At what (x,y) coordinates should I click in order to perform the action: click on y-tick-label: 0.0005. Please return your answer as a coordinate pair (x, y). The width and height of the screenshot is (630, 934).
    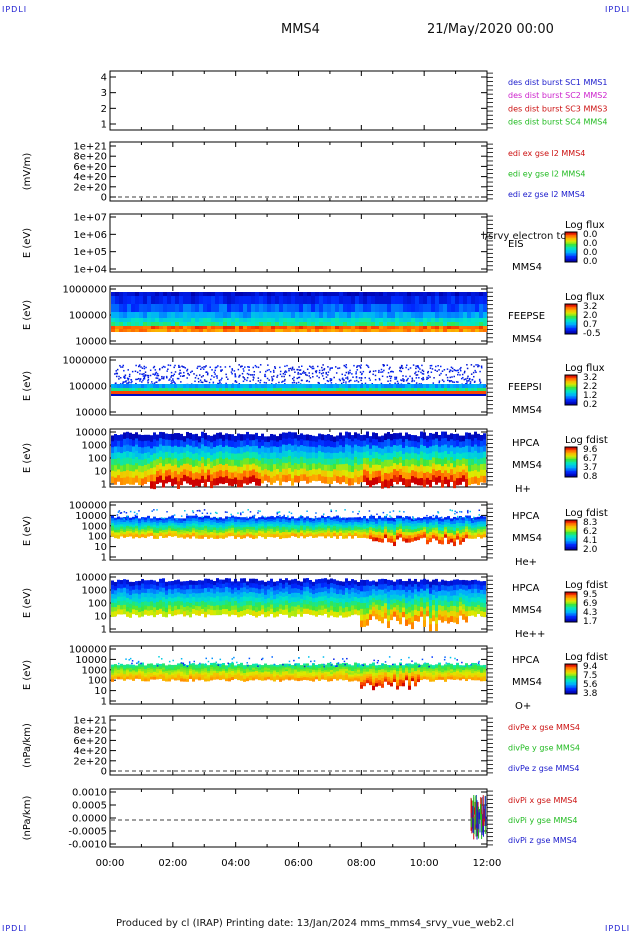
    Looking at the image, I should click on (89, 806).